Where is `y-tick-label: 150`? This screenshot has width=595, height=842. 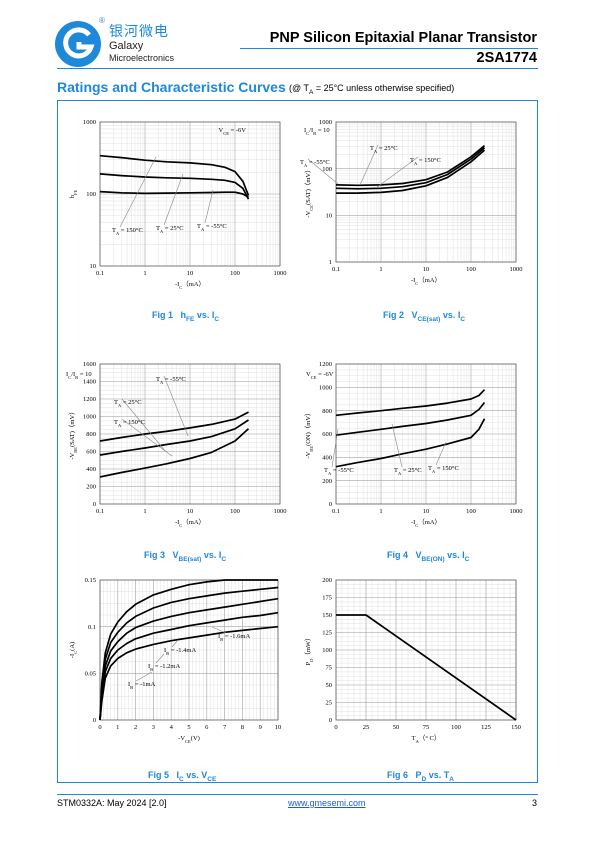
y-tick-label: 150 is located at coordinates (327, 615).